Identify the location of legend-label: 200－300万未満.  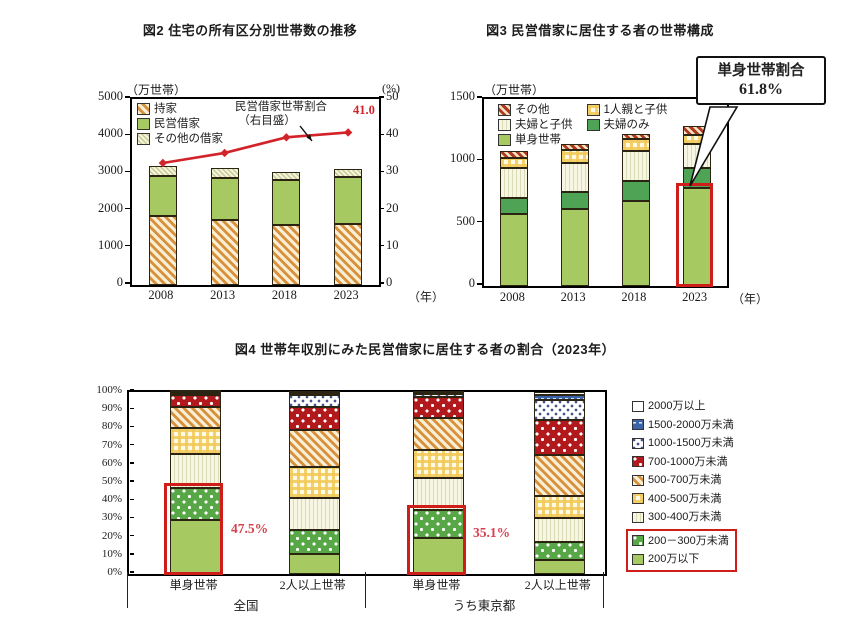
(688, 540).